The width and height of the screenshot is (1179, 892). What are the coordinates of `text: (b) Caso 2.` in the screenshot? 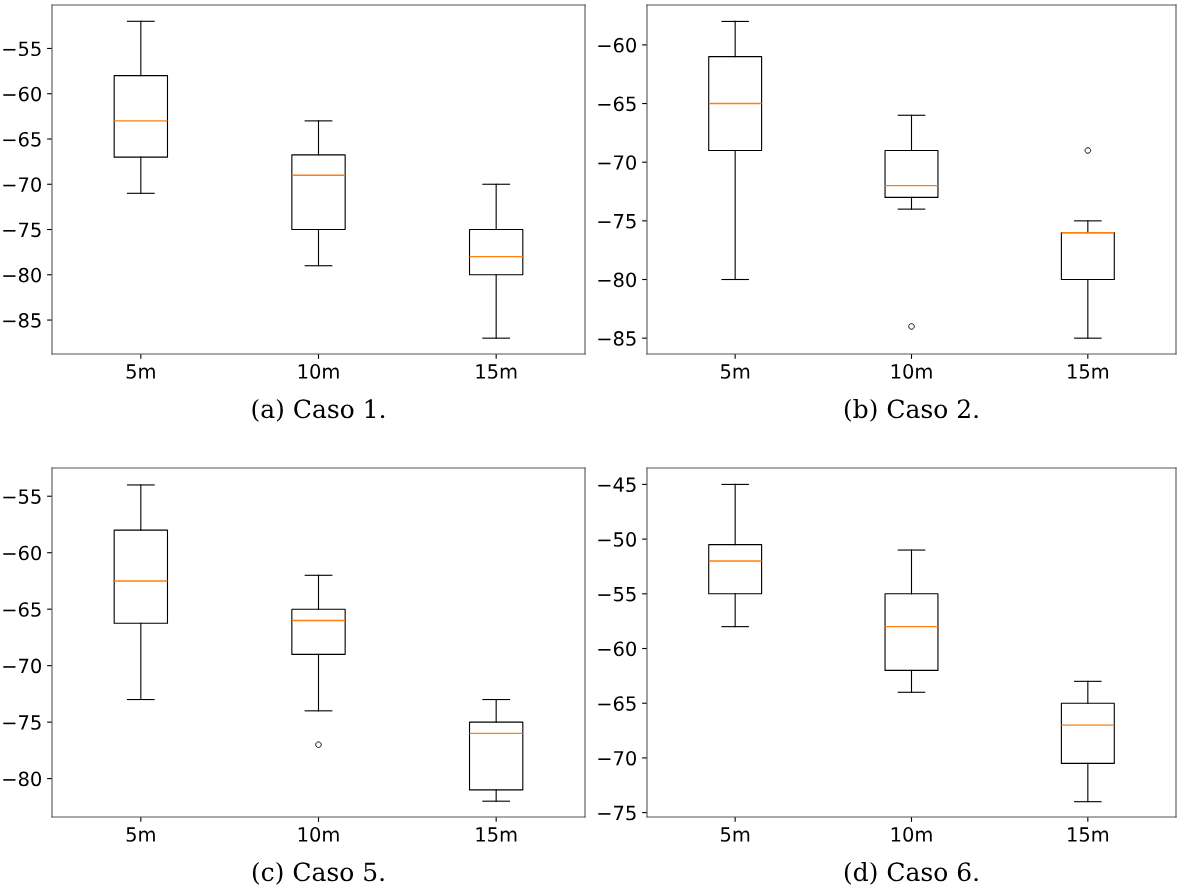 It's located at (911, 410).